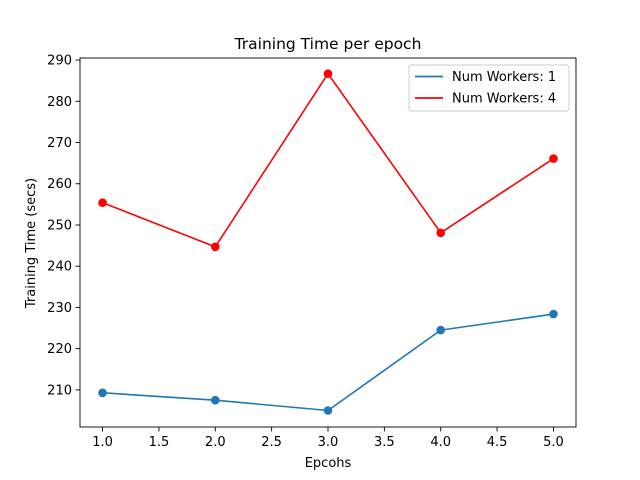  I want to click on x-tick-label: 1.0, so click(102, 442).